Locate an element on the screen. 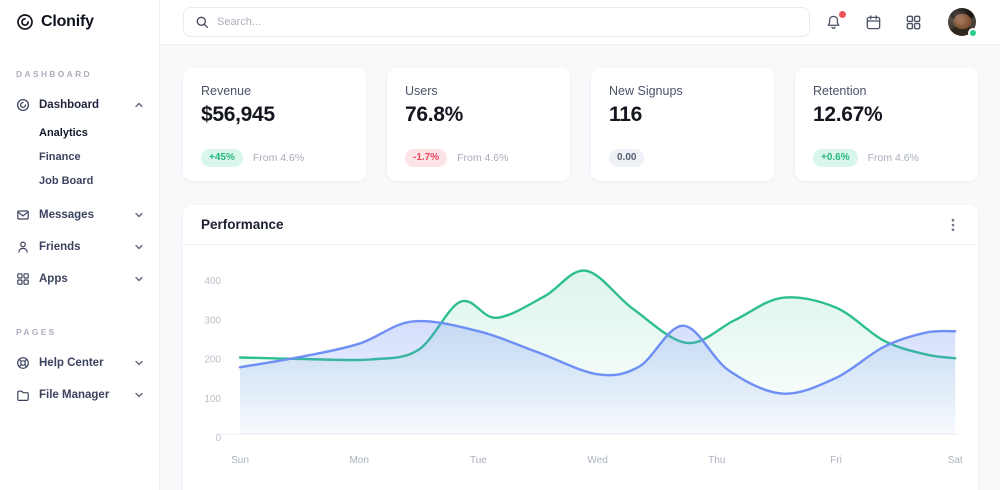  sidebar-item-help-center: Help Center is located at coordinates (79, 363).